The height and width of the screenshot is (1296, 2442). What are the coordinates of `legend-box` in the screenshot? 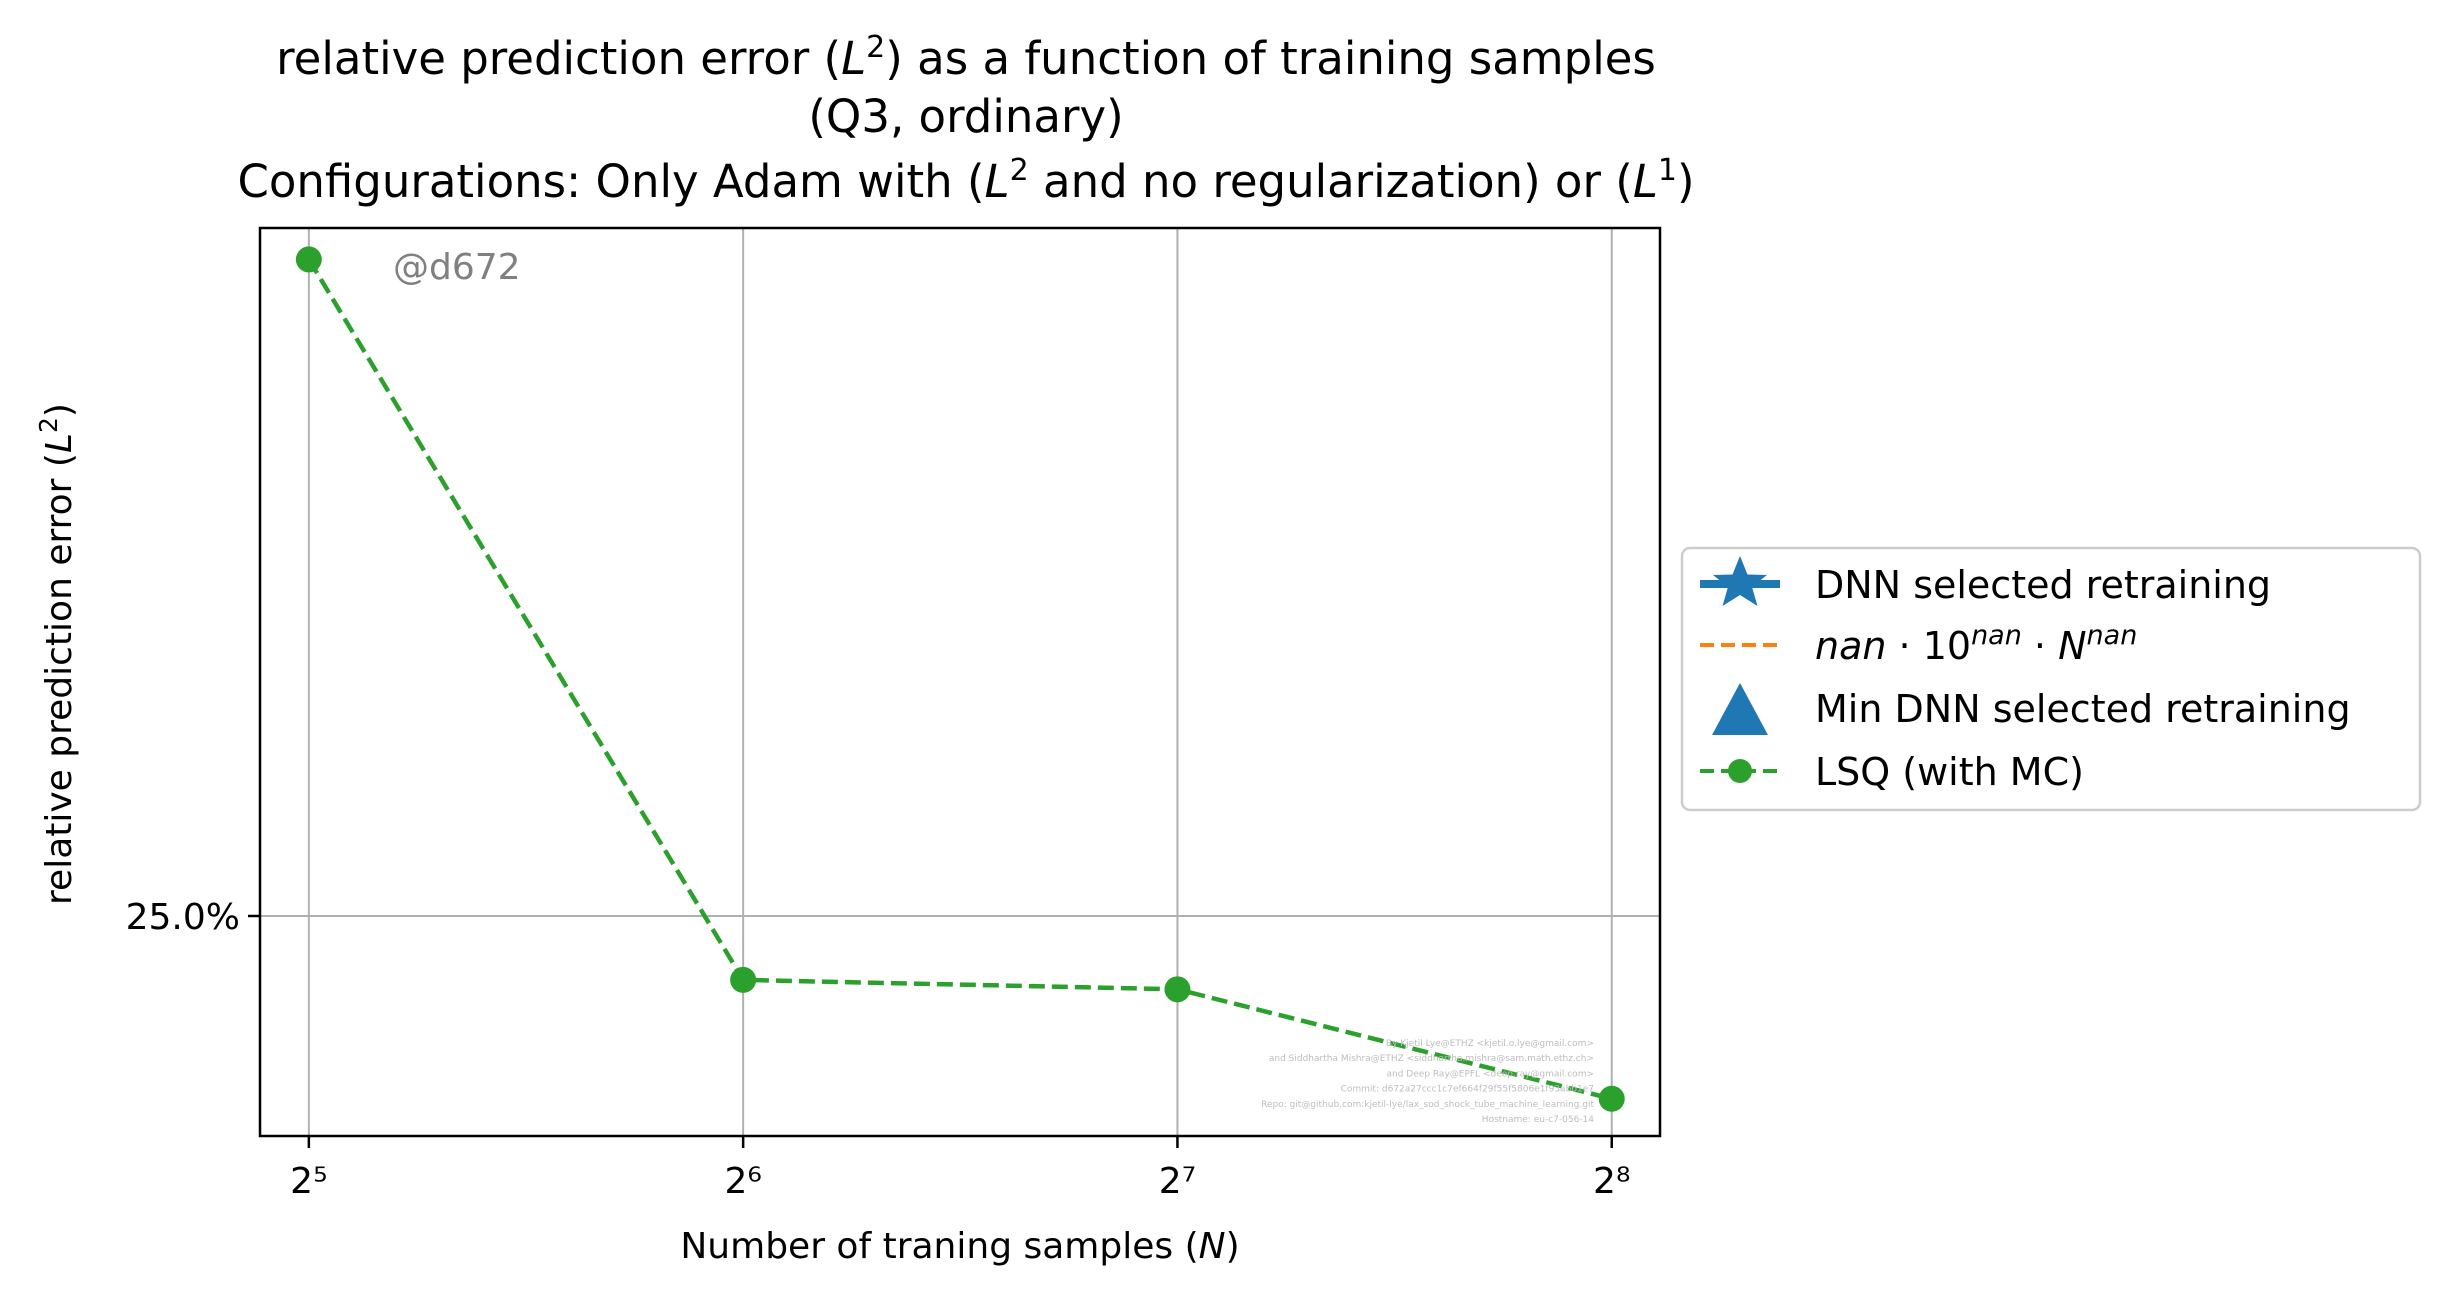 It's located at (2051, 679).